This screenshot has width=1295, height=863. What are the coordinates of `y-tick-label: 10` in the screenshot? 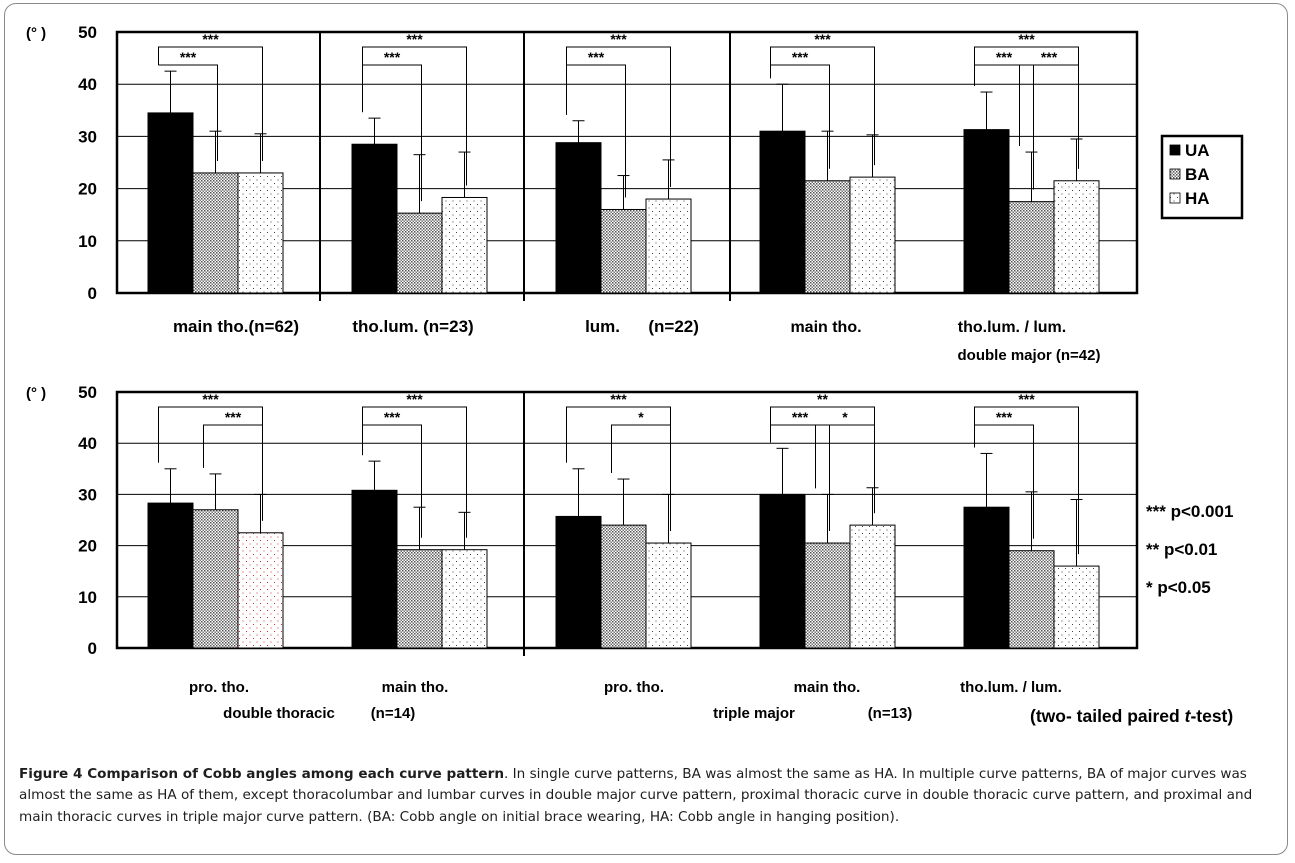 It's located at (87, 597).